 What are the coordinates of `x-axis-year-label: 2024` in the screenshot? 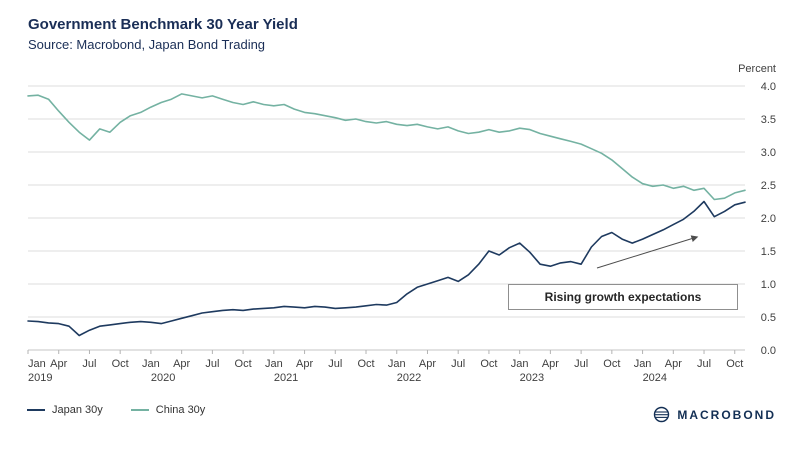 It's located at (655, 378).